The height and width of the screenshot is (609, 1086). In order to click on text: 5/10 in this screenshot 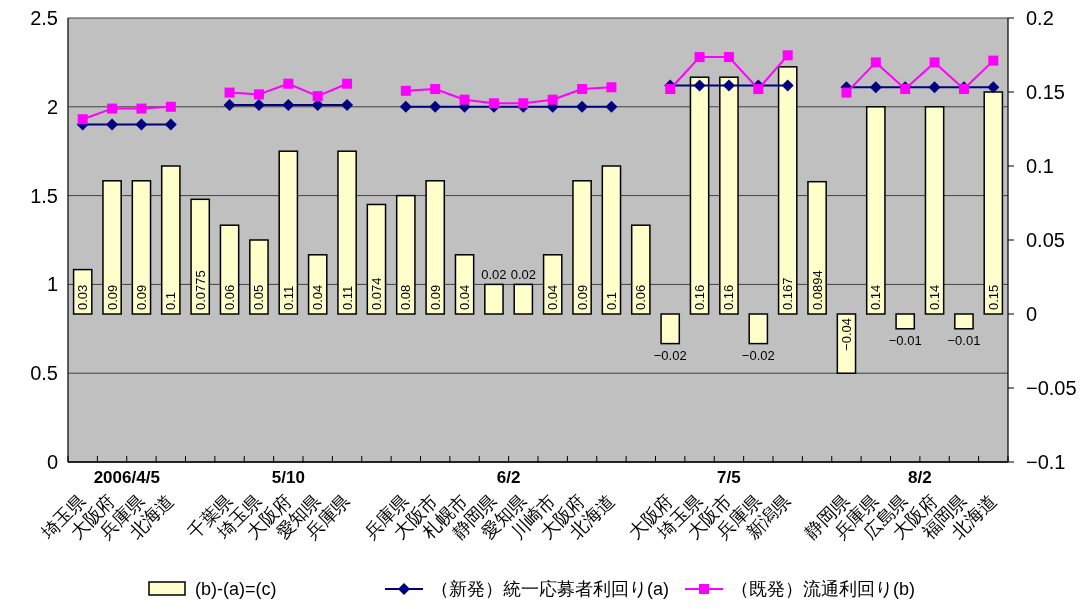, I will do `click(288, 477)`.